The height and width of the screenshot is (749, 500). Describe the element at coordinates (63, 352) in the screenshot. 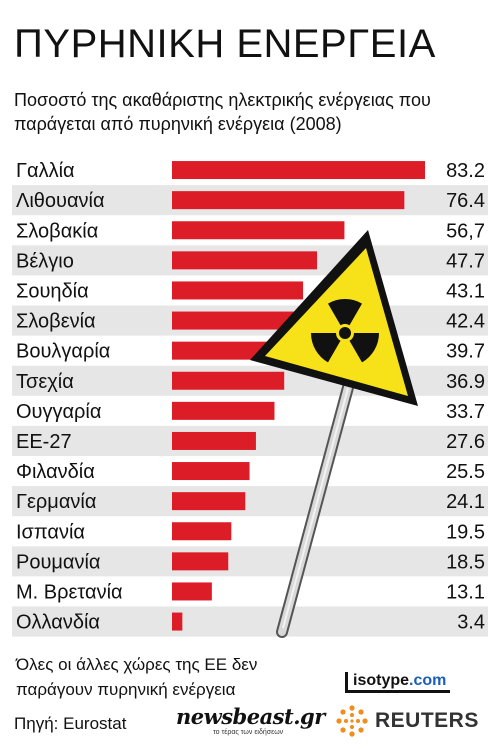

I see `category-label: Βουλγαρία` at that location.